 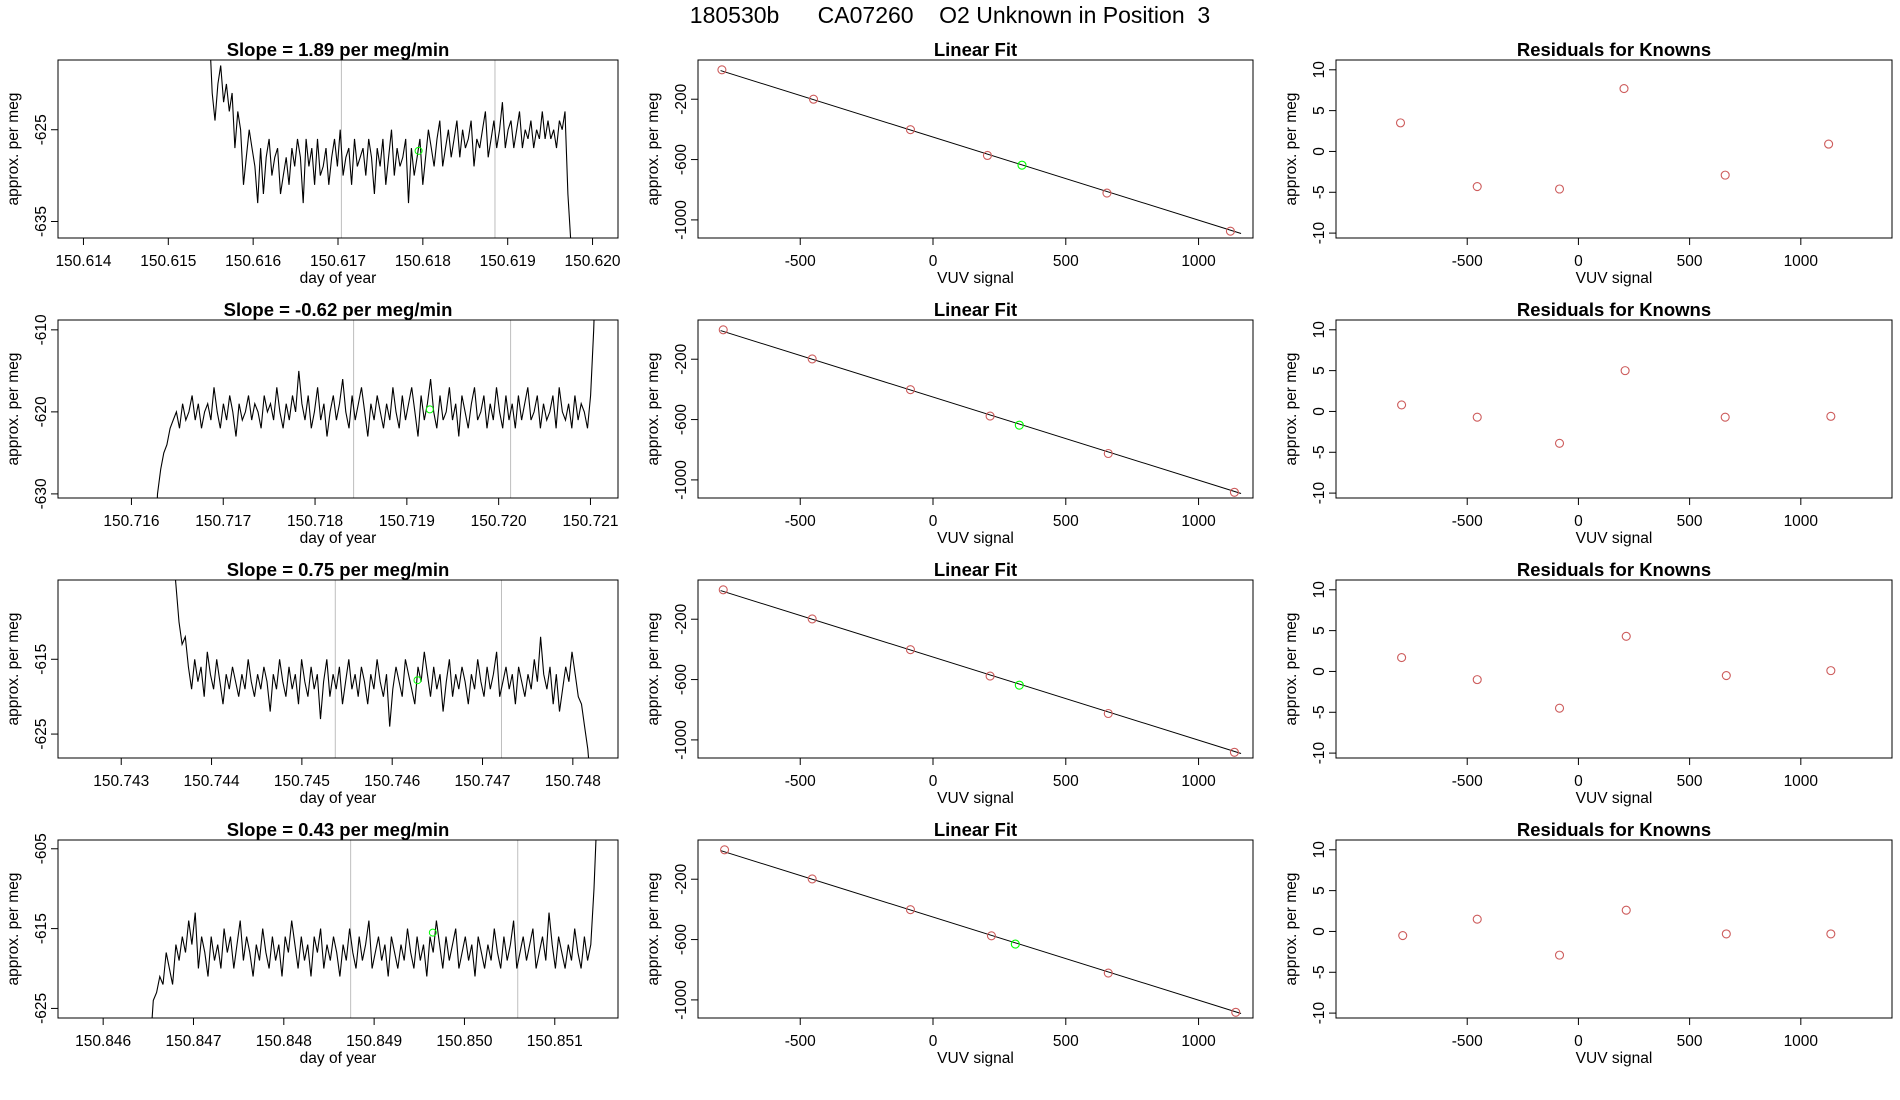 I want to click on x-tick-label: 150.616, so click(x=253, y=261).